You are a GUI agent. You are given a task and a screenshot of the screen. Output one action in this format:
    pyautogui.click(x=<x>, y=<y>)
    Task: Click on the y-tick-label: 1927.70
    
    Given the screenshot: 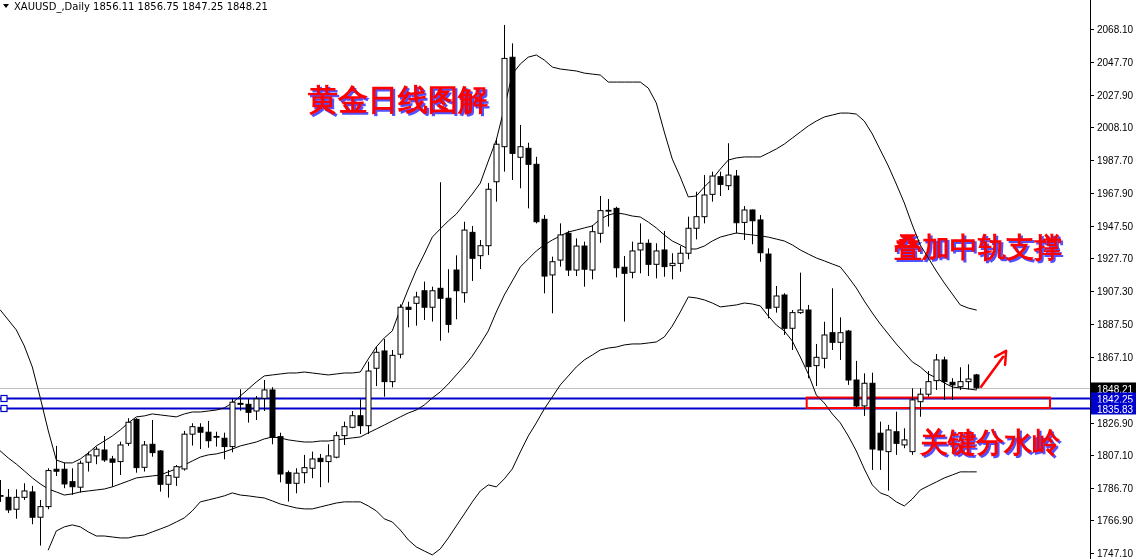 What is the action you would take?
    pyautogui.click(x=1115, y=258)
    